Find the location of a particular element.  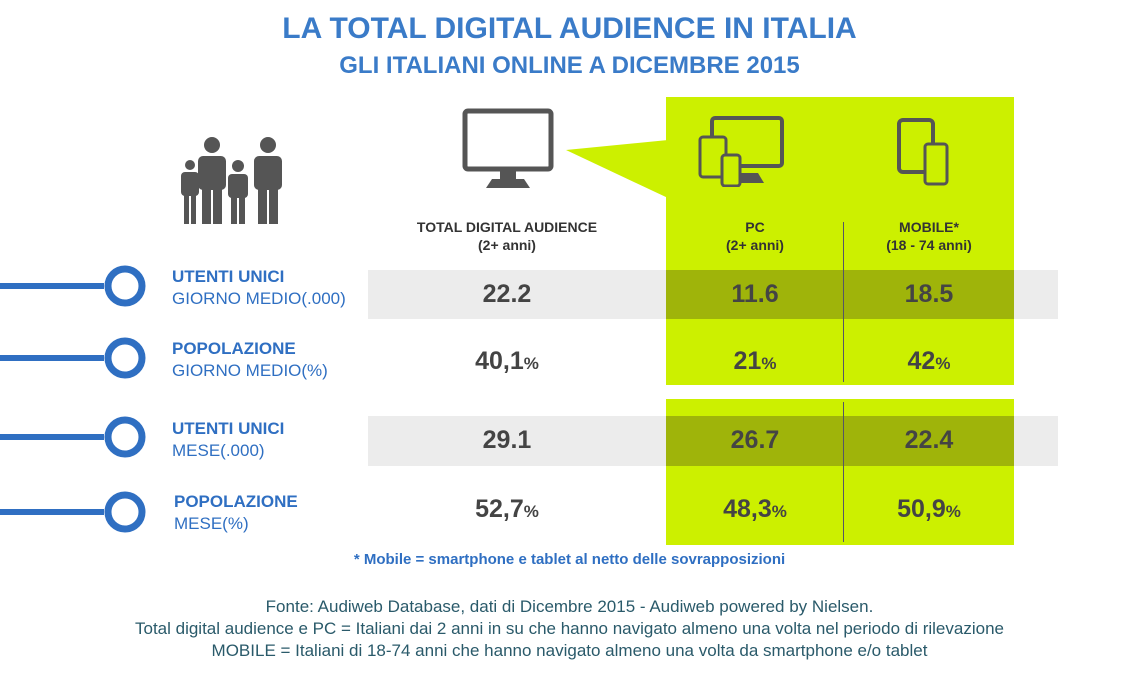

family-icon is located at coordinates (231, 180).